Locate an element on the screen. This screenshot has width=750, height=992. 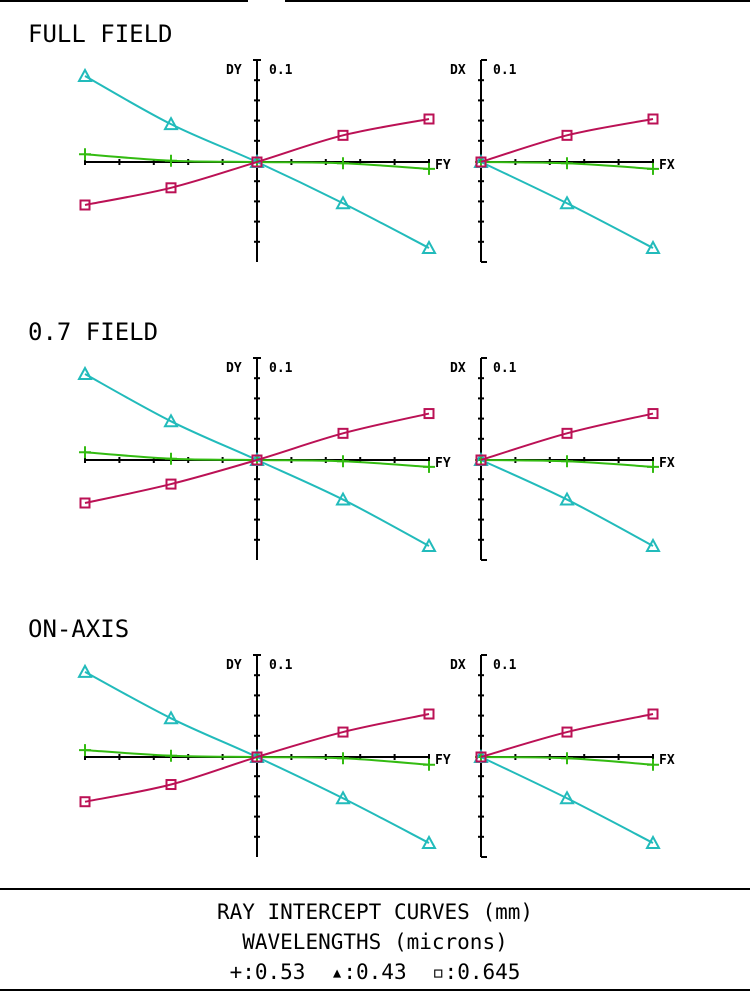
sagittal-1-series-line-0.43 is located at coordinates (567, 205).